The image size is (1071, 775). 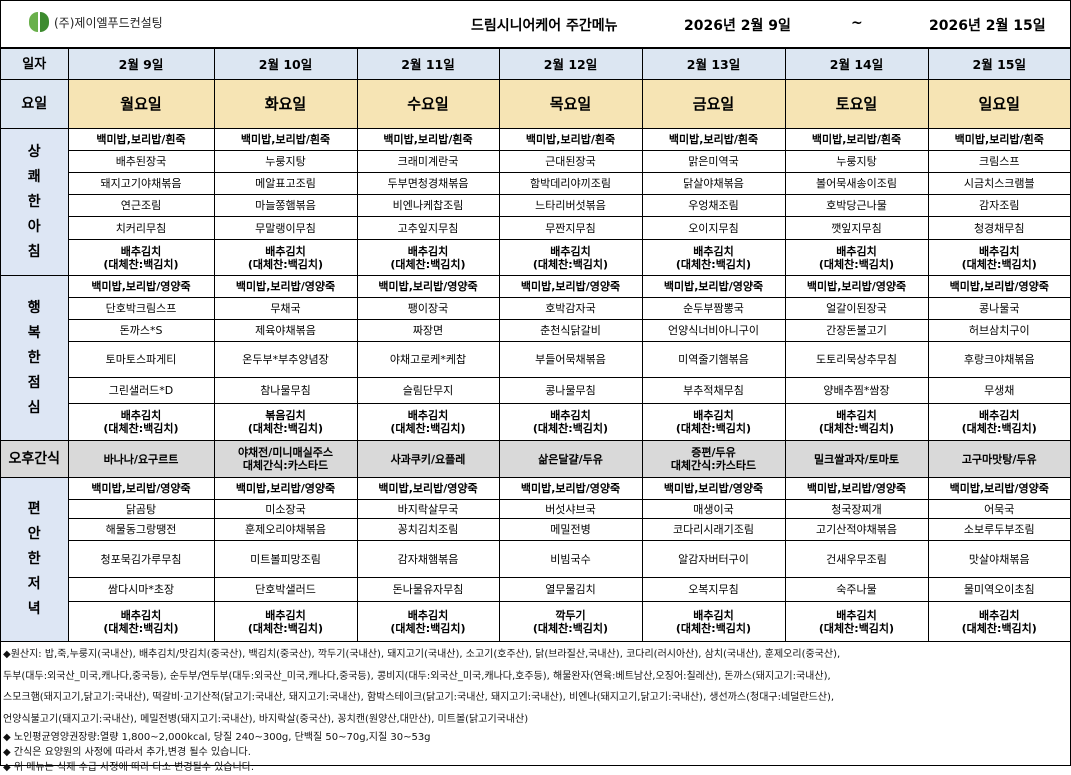 I want to click on menu-item: 그린샐러드*D, so click(x=141, y=390).